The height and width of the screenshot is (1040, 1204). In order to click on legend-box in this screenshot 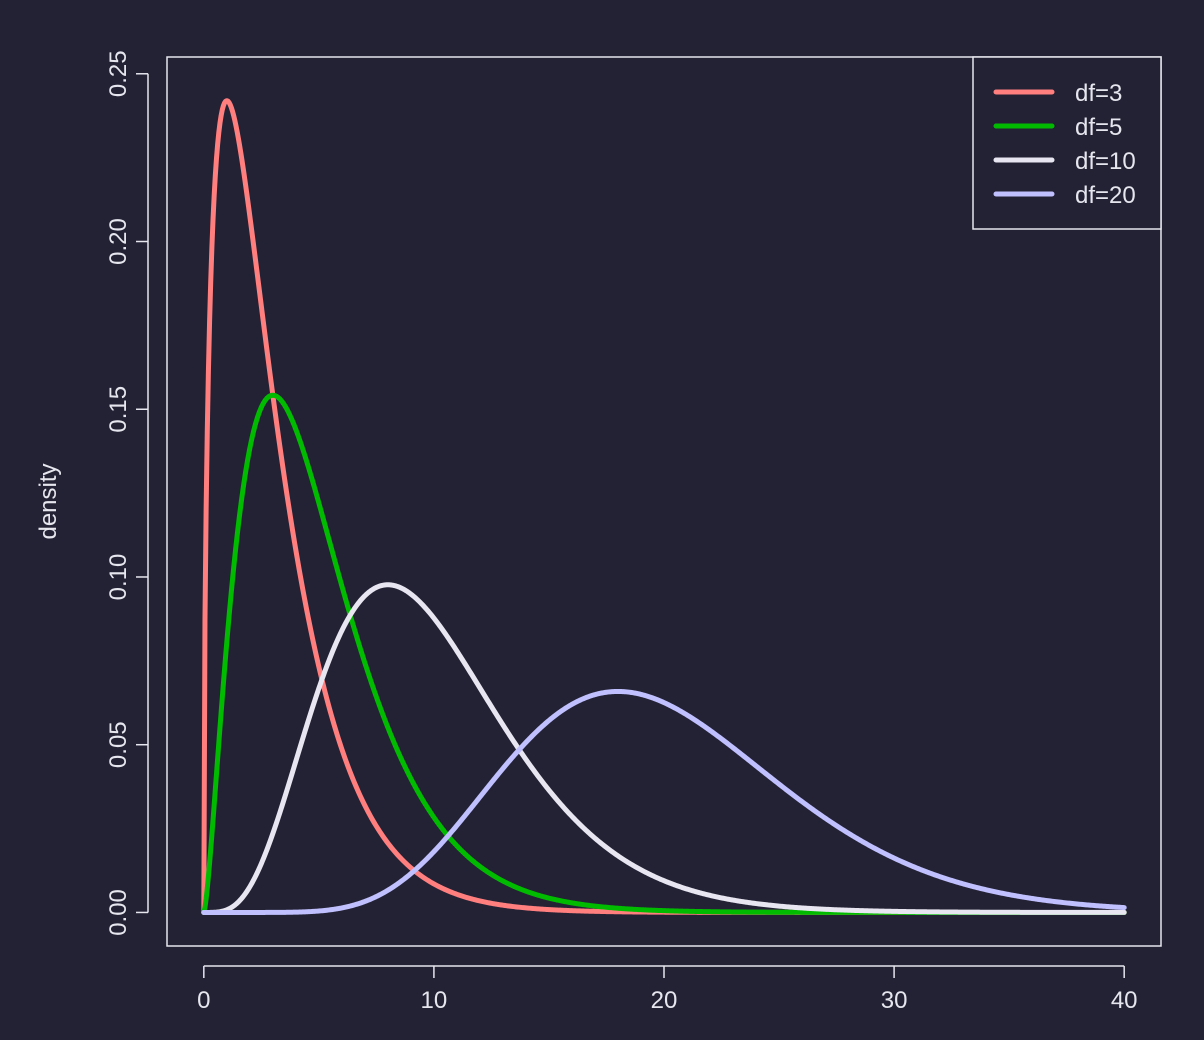, I will do `click(1067, 143)`.